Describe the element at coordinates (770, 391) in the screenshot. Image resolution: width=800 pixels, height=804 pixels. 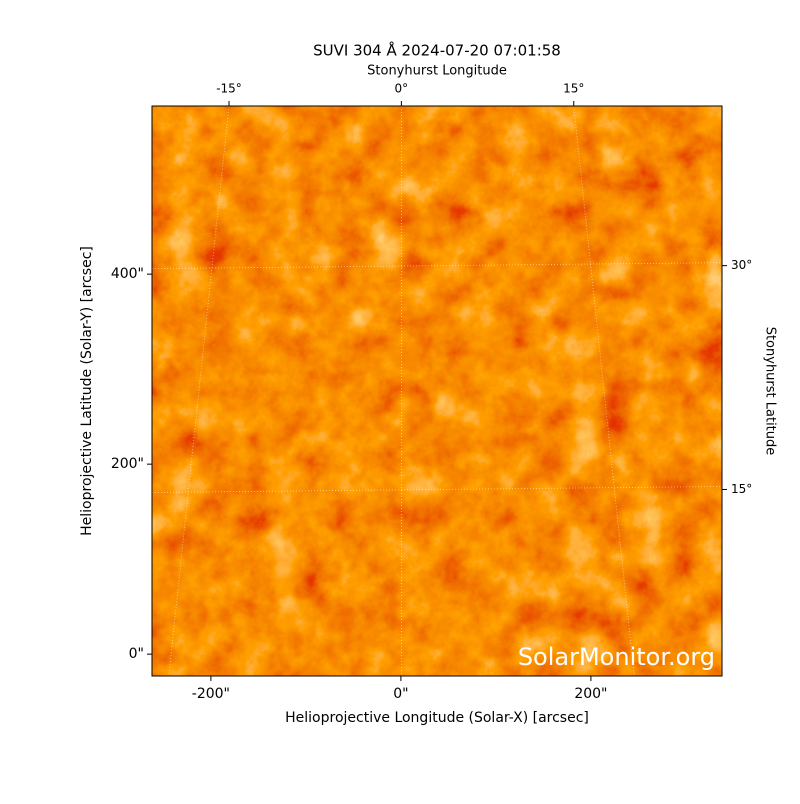
I see `y2-label: Stonyhurst Latitude` at that location.